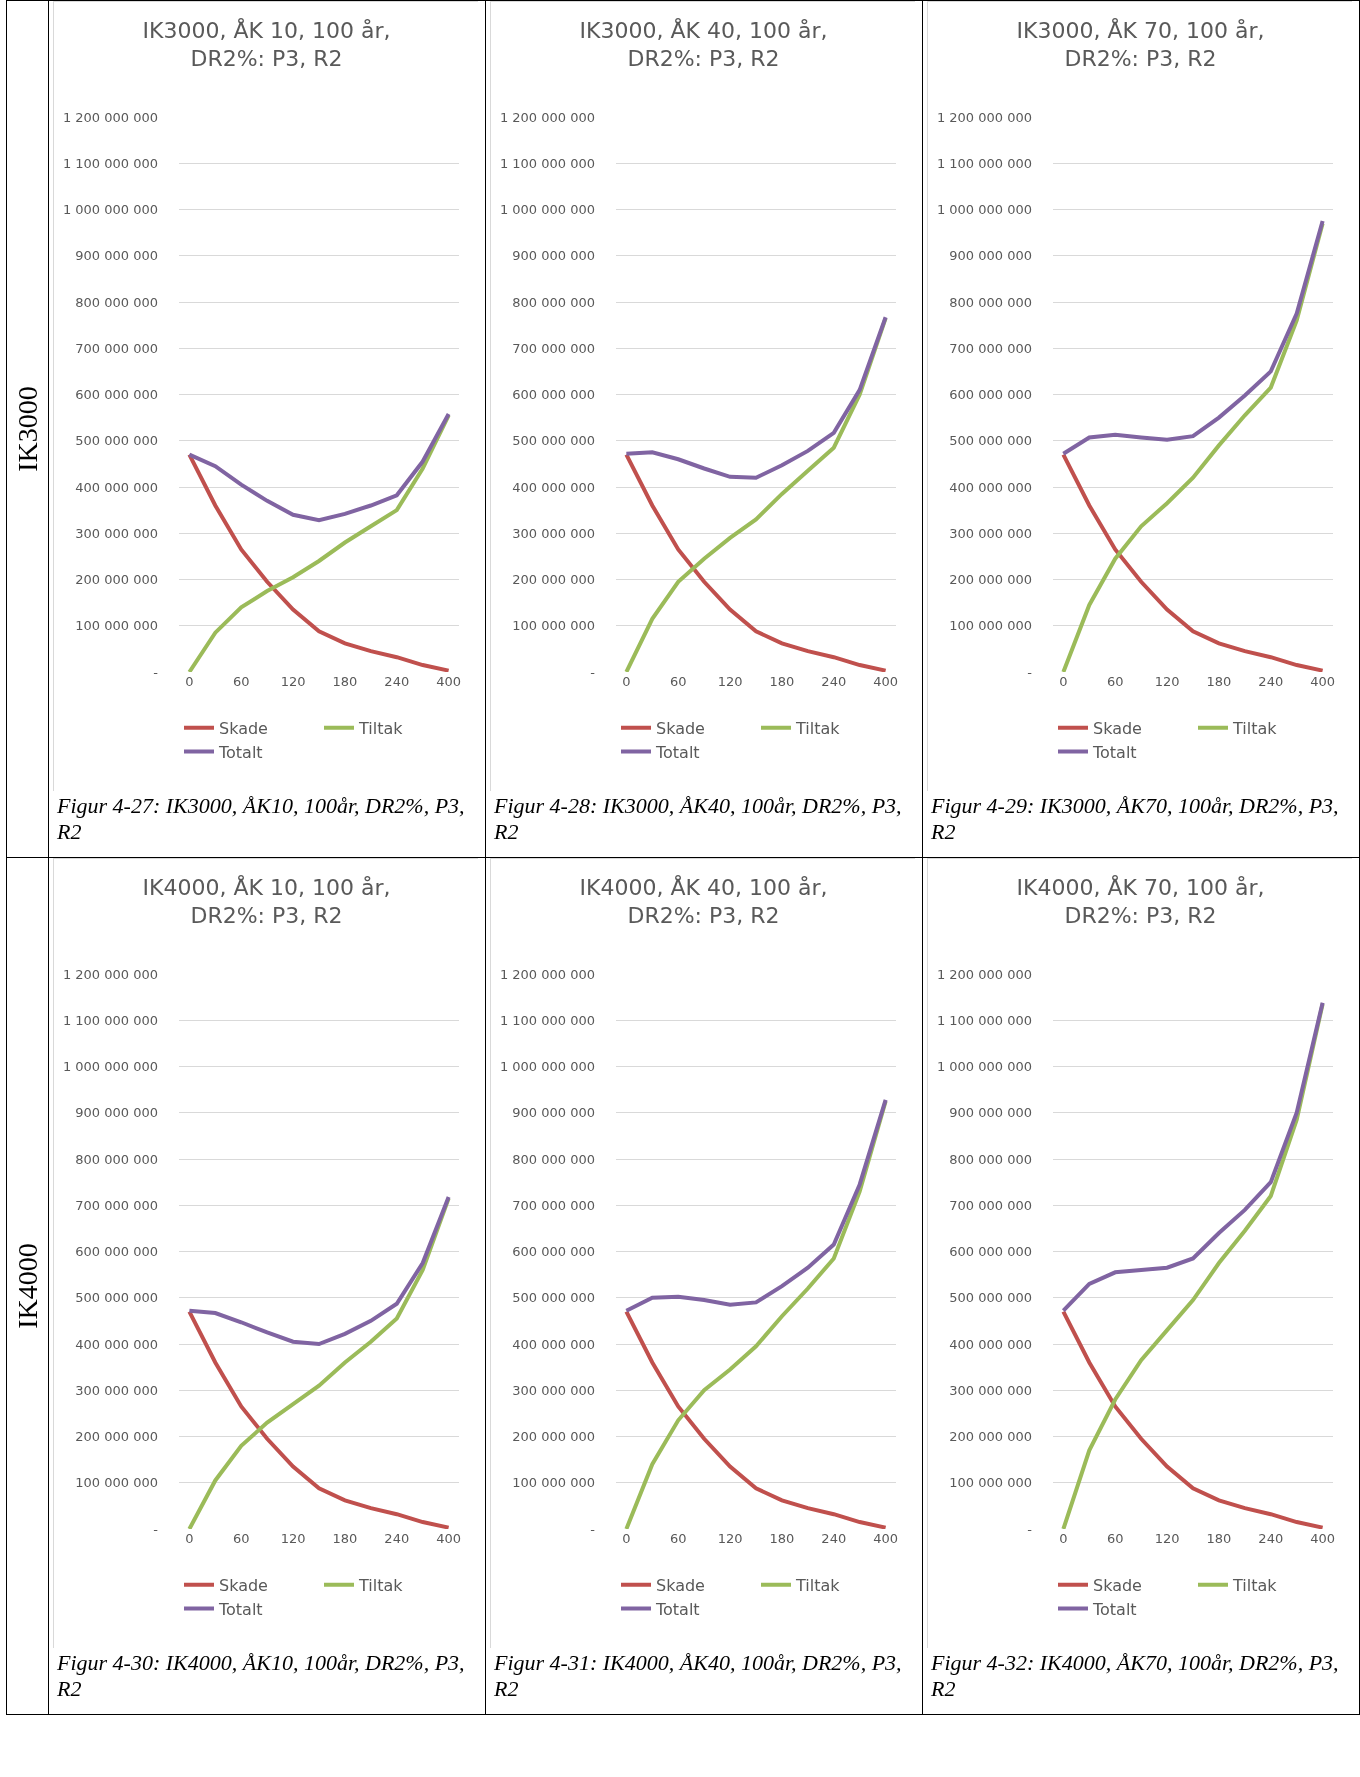 The height and width of the screenshot is (1777, 1360). What do you see at coordinates (1140, 44) in the screenshot?
I see `chart-title: IK3000, ÅK 70, 100 år, DR2%: P3, R2` at bounding box center [1140, 44].